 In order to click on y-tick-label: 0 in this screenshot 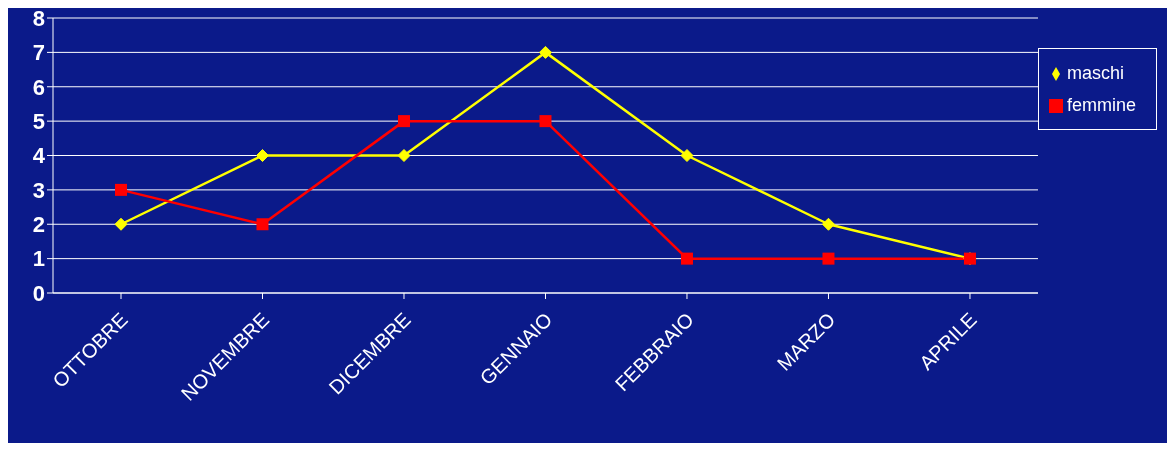, I will do `click(38, 293)`.